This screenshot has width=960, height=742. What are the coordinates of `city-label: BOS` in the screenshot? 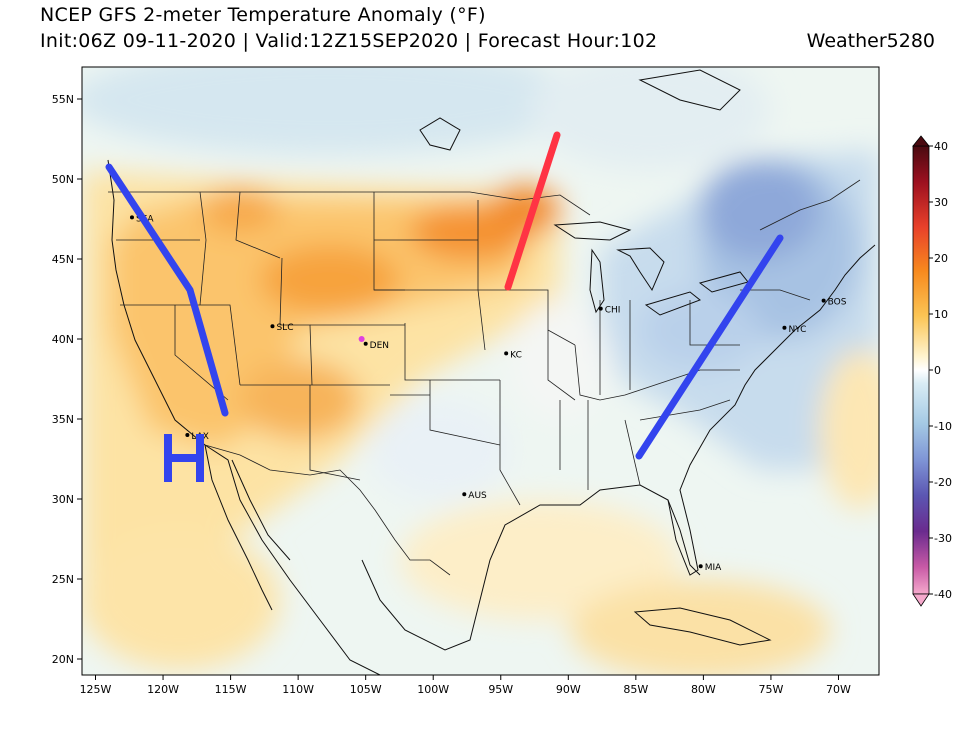 It's located at (837, 303).